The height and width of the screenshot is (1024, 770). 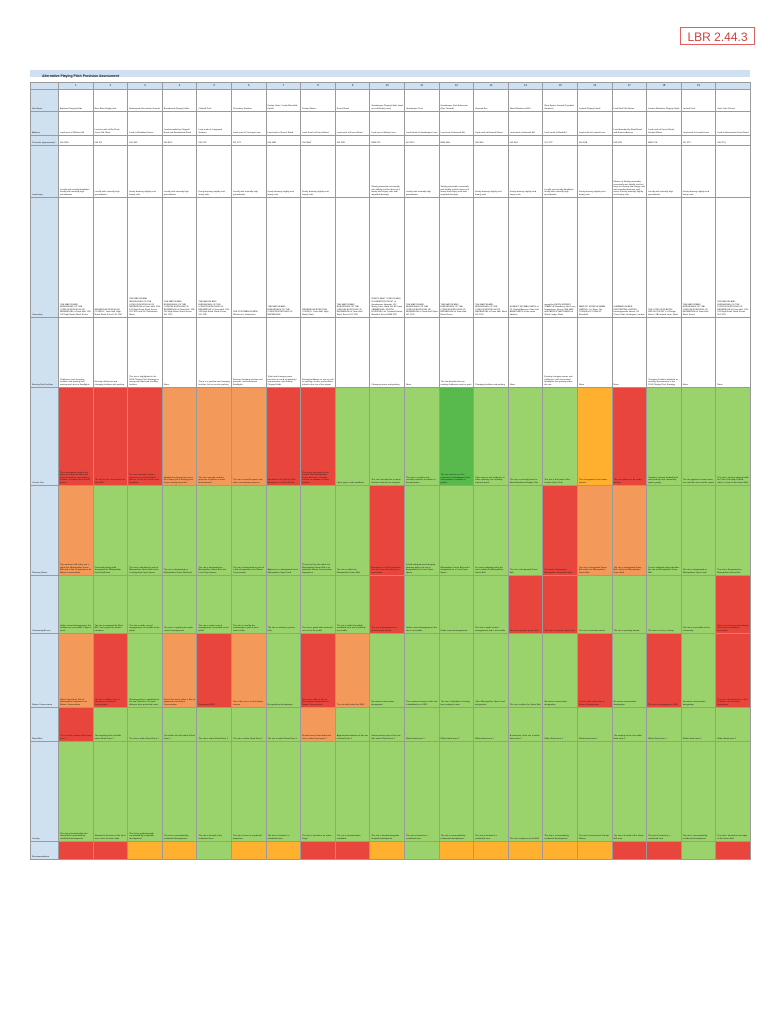 I want to click on table-cell: Barn Elms Rugby club, so click(x=110, y=100).